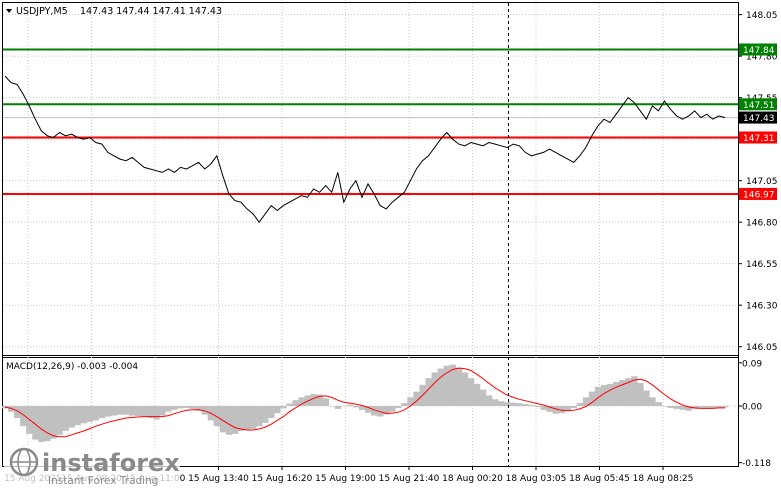 The image size is (781, 489). Describe the element at coordinates (151, 11) in the screenshot. I see `ohlc-values: 147.43 147.44 147.41 147.43` at that location.